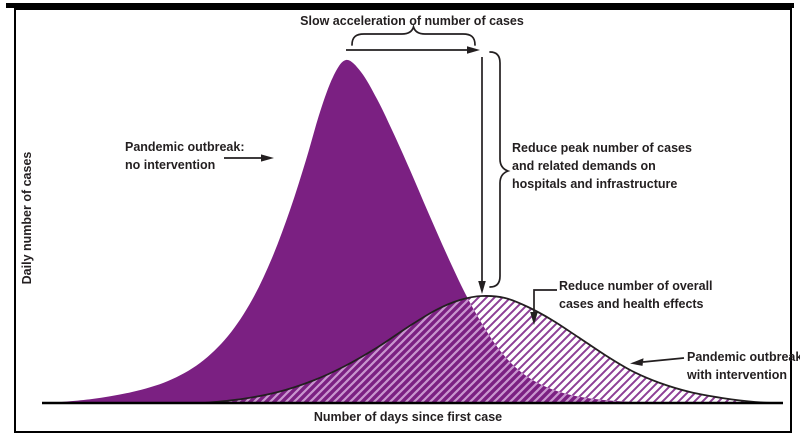  What do you see at coordinates (500, 169) in the screenshot?
I see `vertical-brace-icon` at bounding box center [500, 169].